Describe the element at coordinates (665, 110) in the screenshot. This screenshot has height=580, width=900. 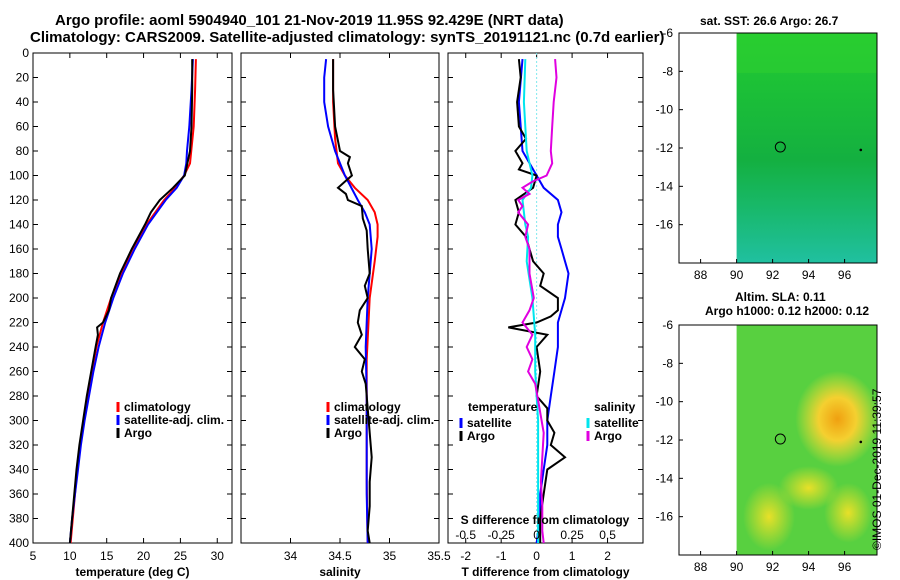
I see `map-y-tick-label-sst: -10` at that location.